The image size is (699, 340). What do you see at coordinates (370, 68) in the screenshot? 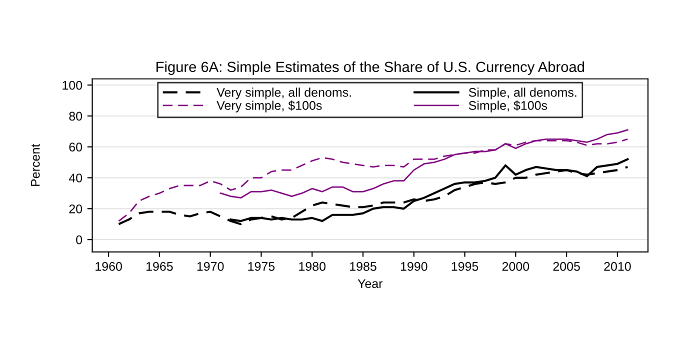
I see `chart-title: Figure 6A: Simple Estimates of the Share of U.S. Currency Abroad` at bounding box center [370, 68].